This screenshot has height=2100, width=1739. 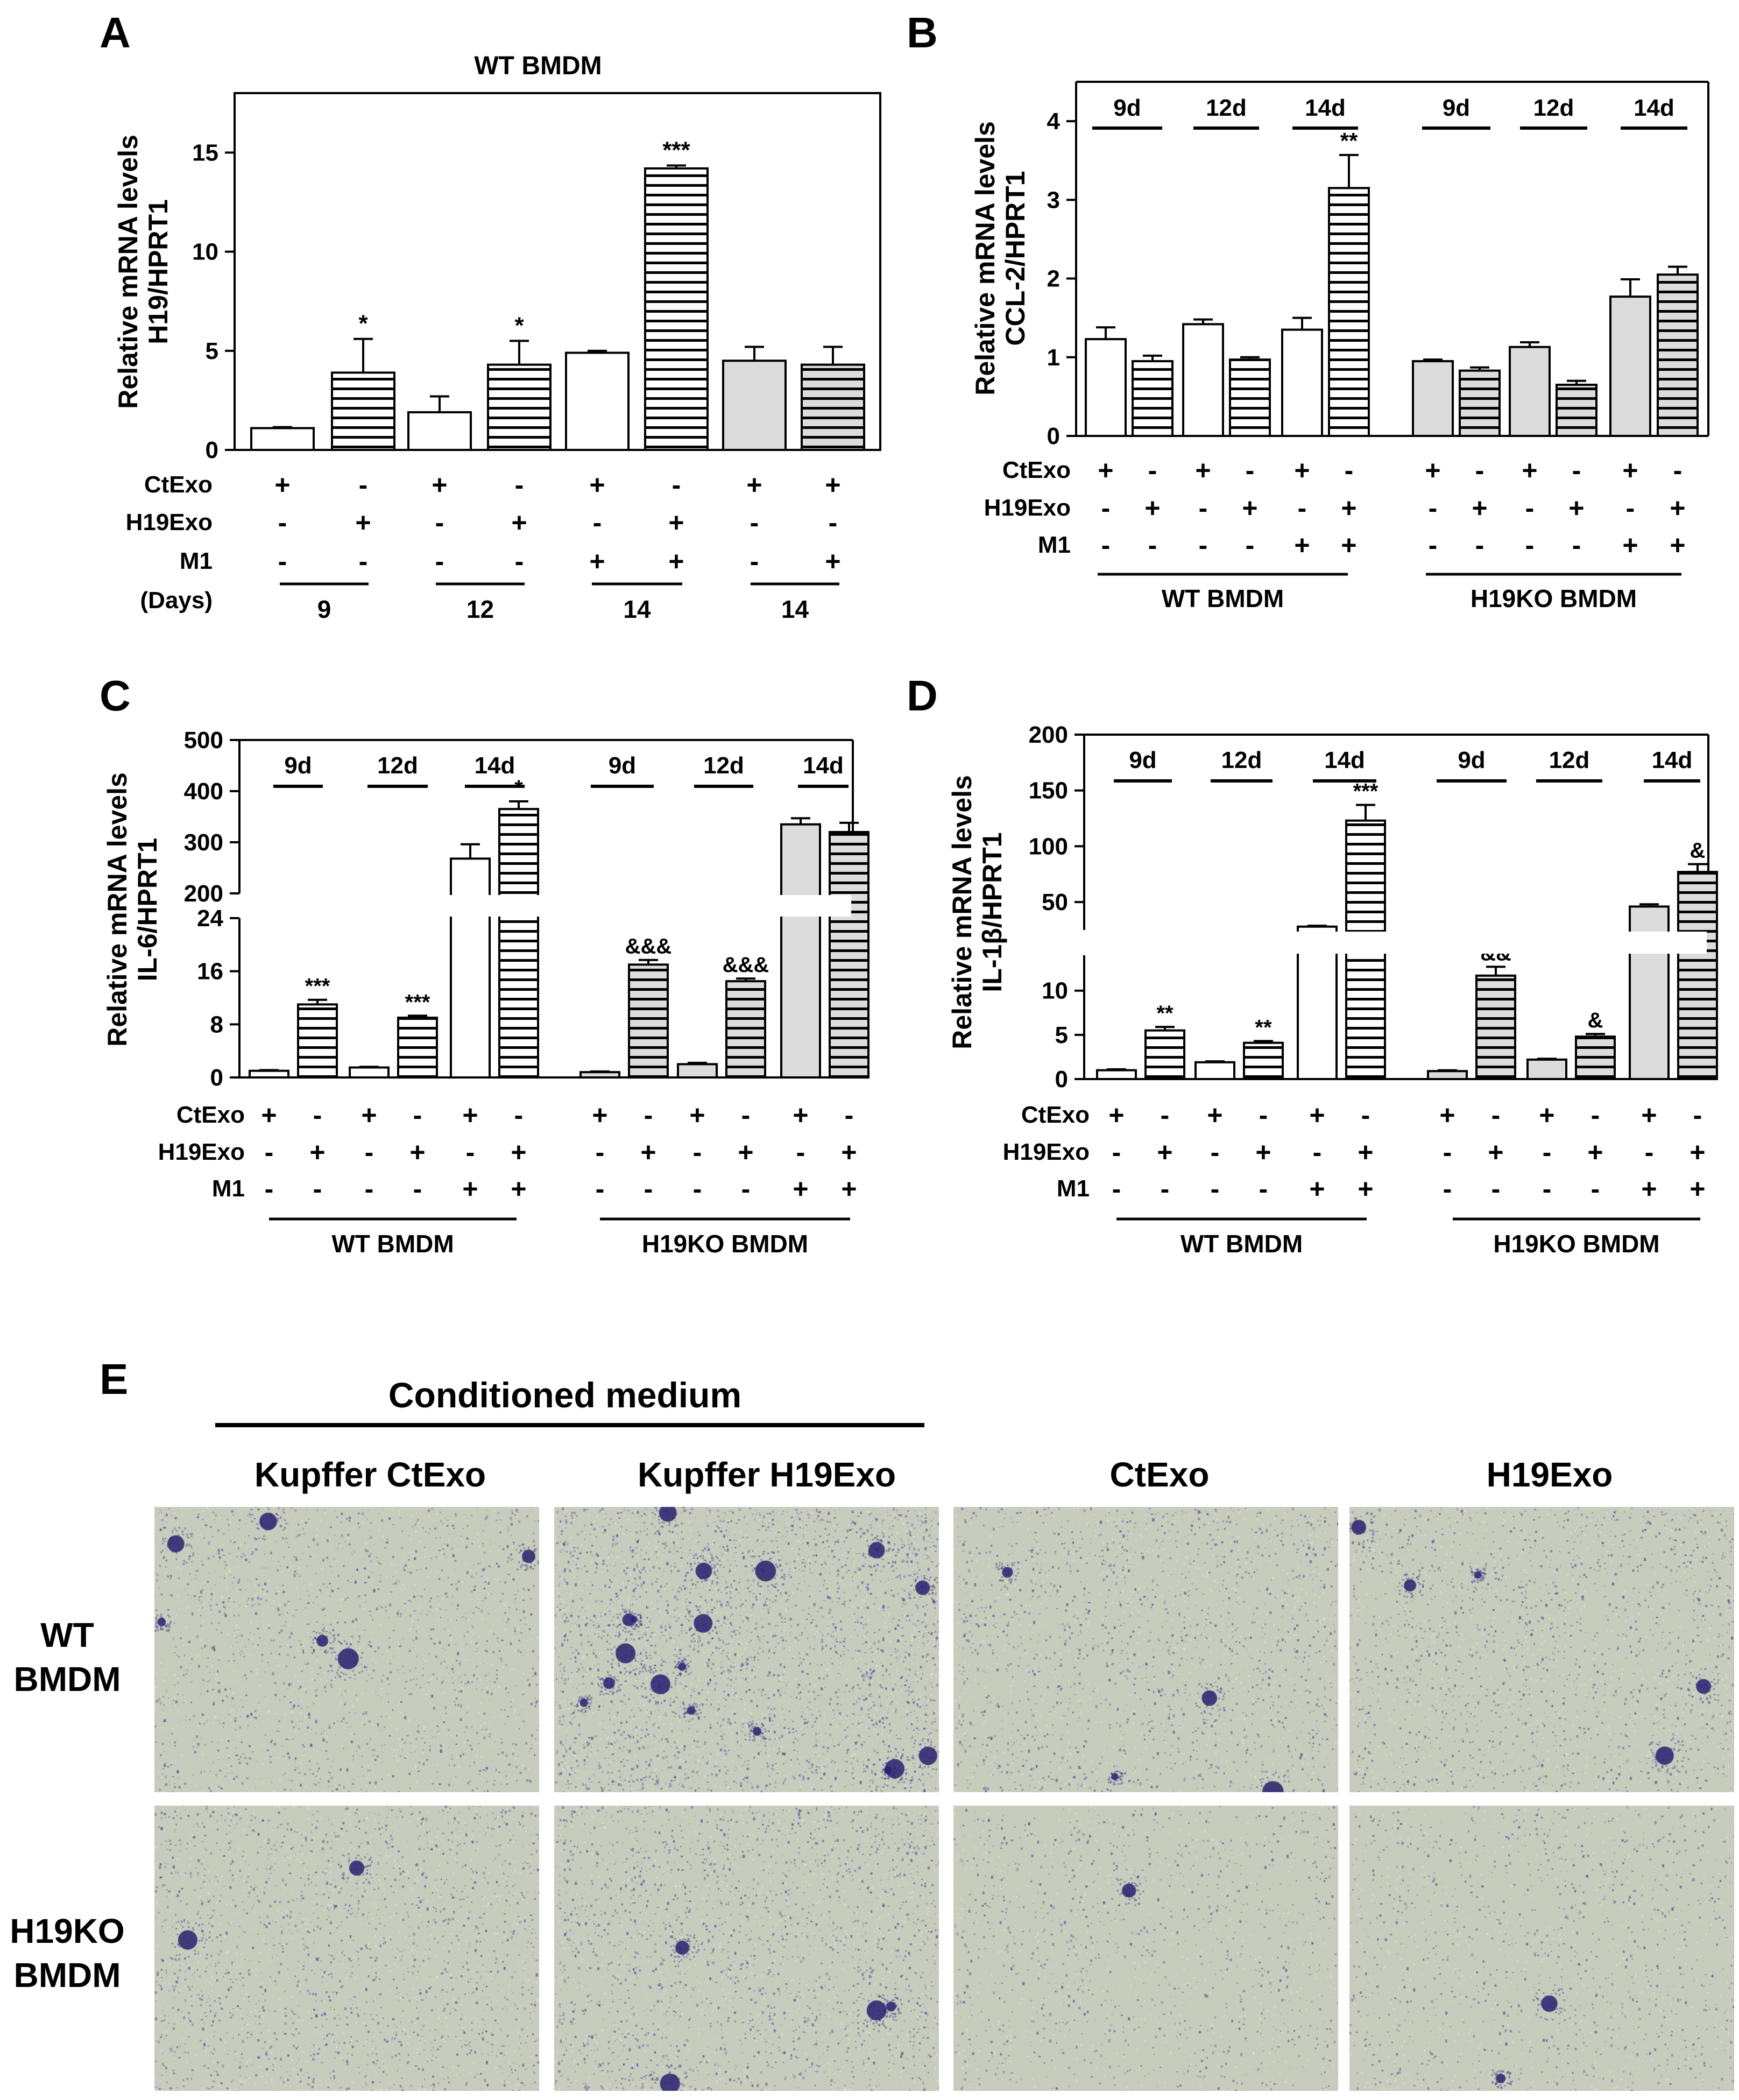 I want to click on row-label: H19KO, so click(x=67, y=1931).